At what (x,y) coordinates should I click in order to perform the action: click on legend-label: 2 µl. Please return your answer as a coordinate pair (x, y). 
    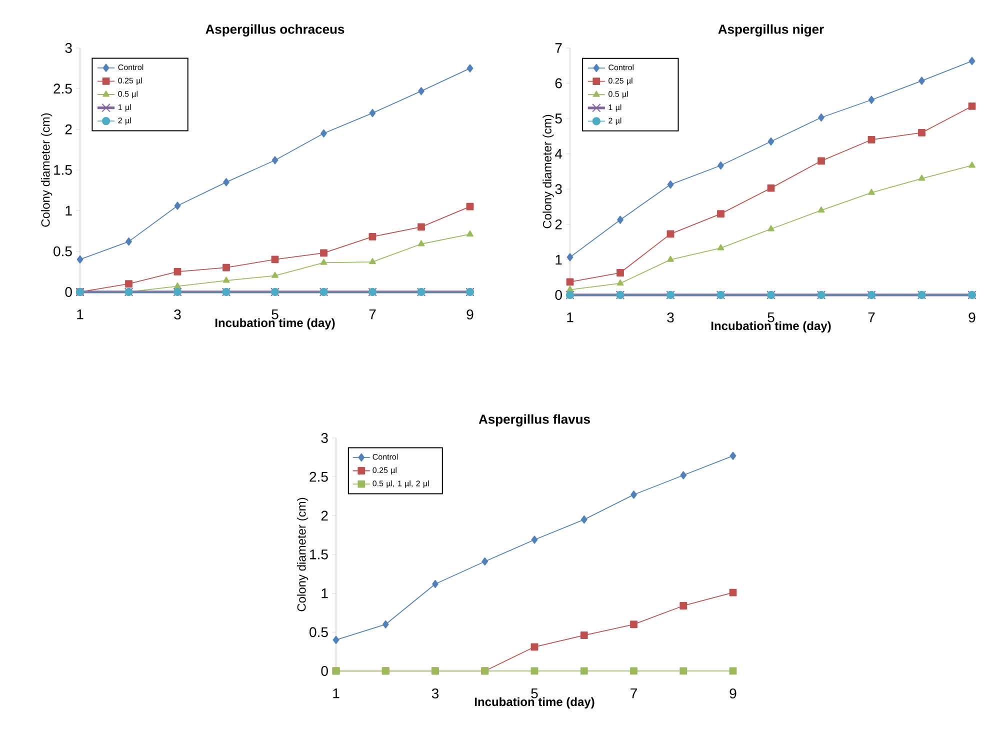
    Looking at the image, I should click on (124, 121).